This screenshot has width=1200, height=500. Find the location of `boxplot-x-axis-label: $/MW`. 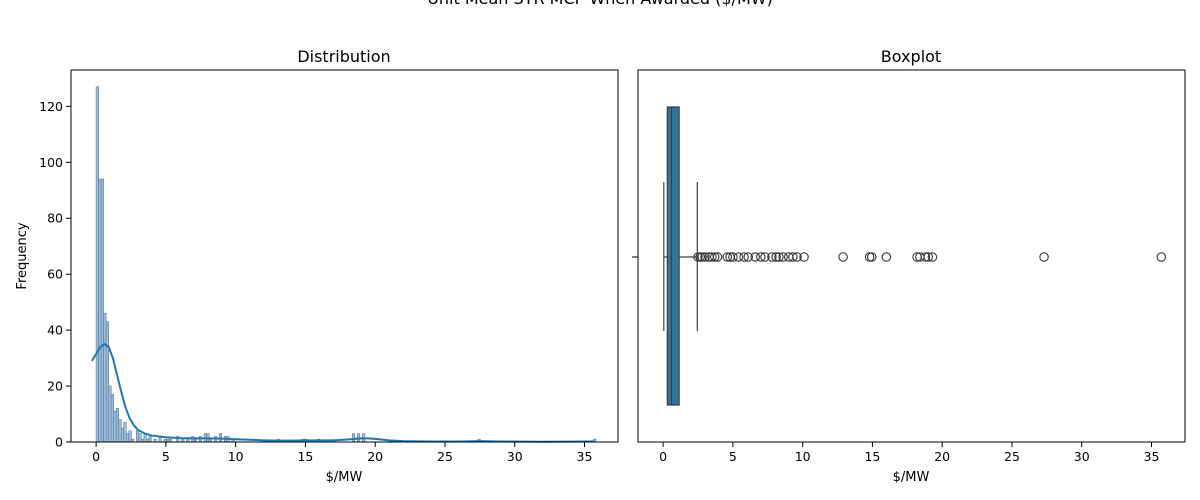

boxplot-x-axis-label: $/MW is located at coordinates (911, 477).